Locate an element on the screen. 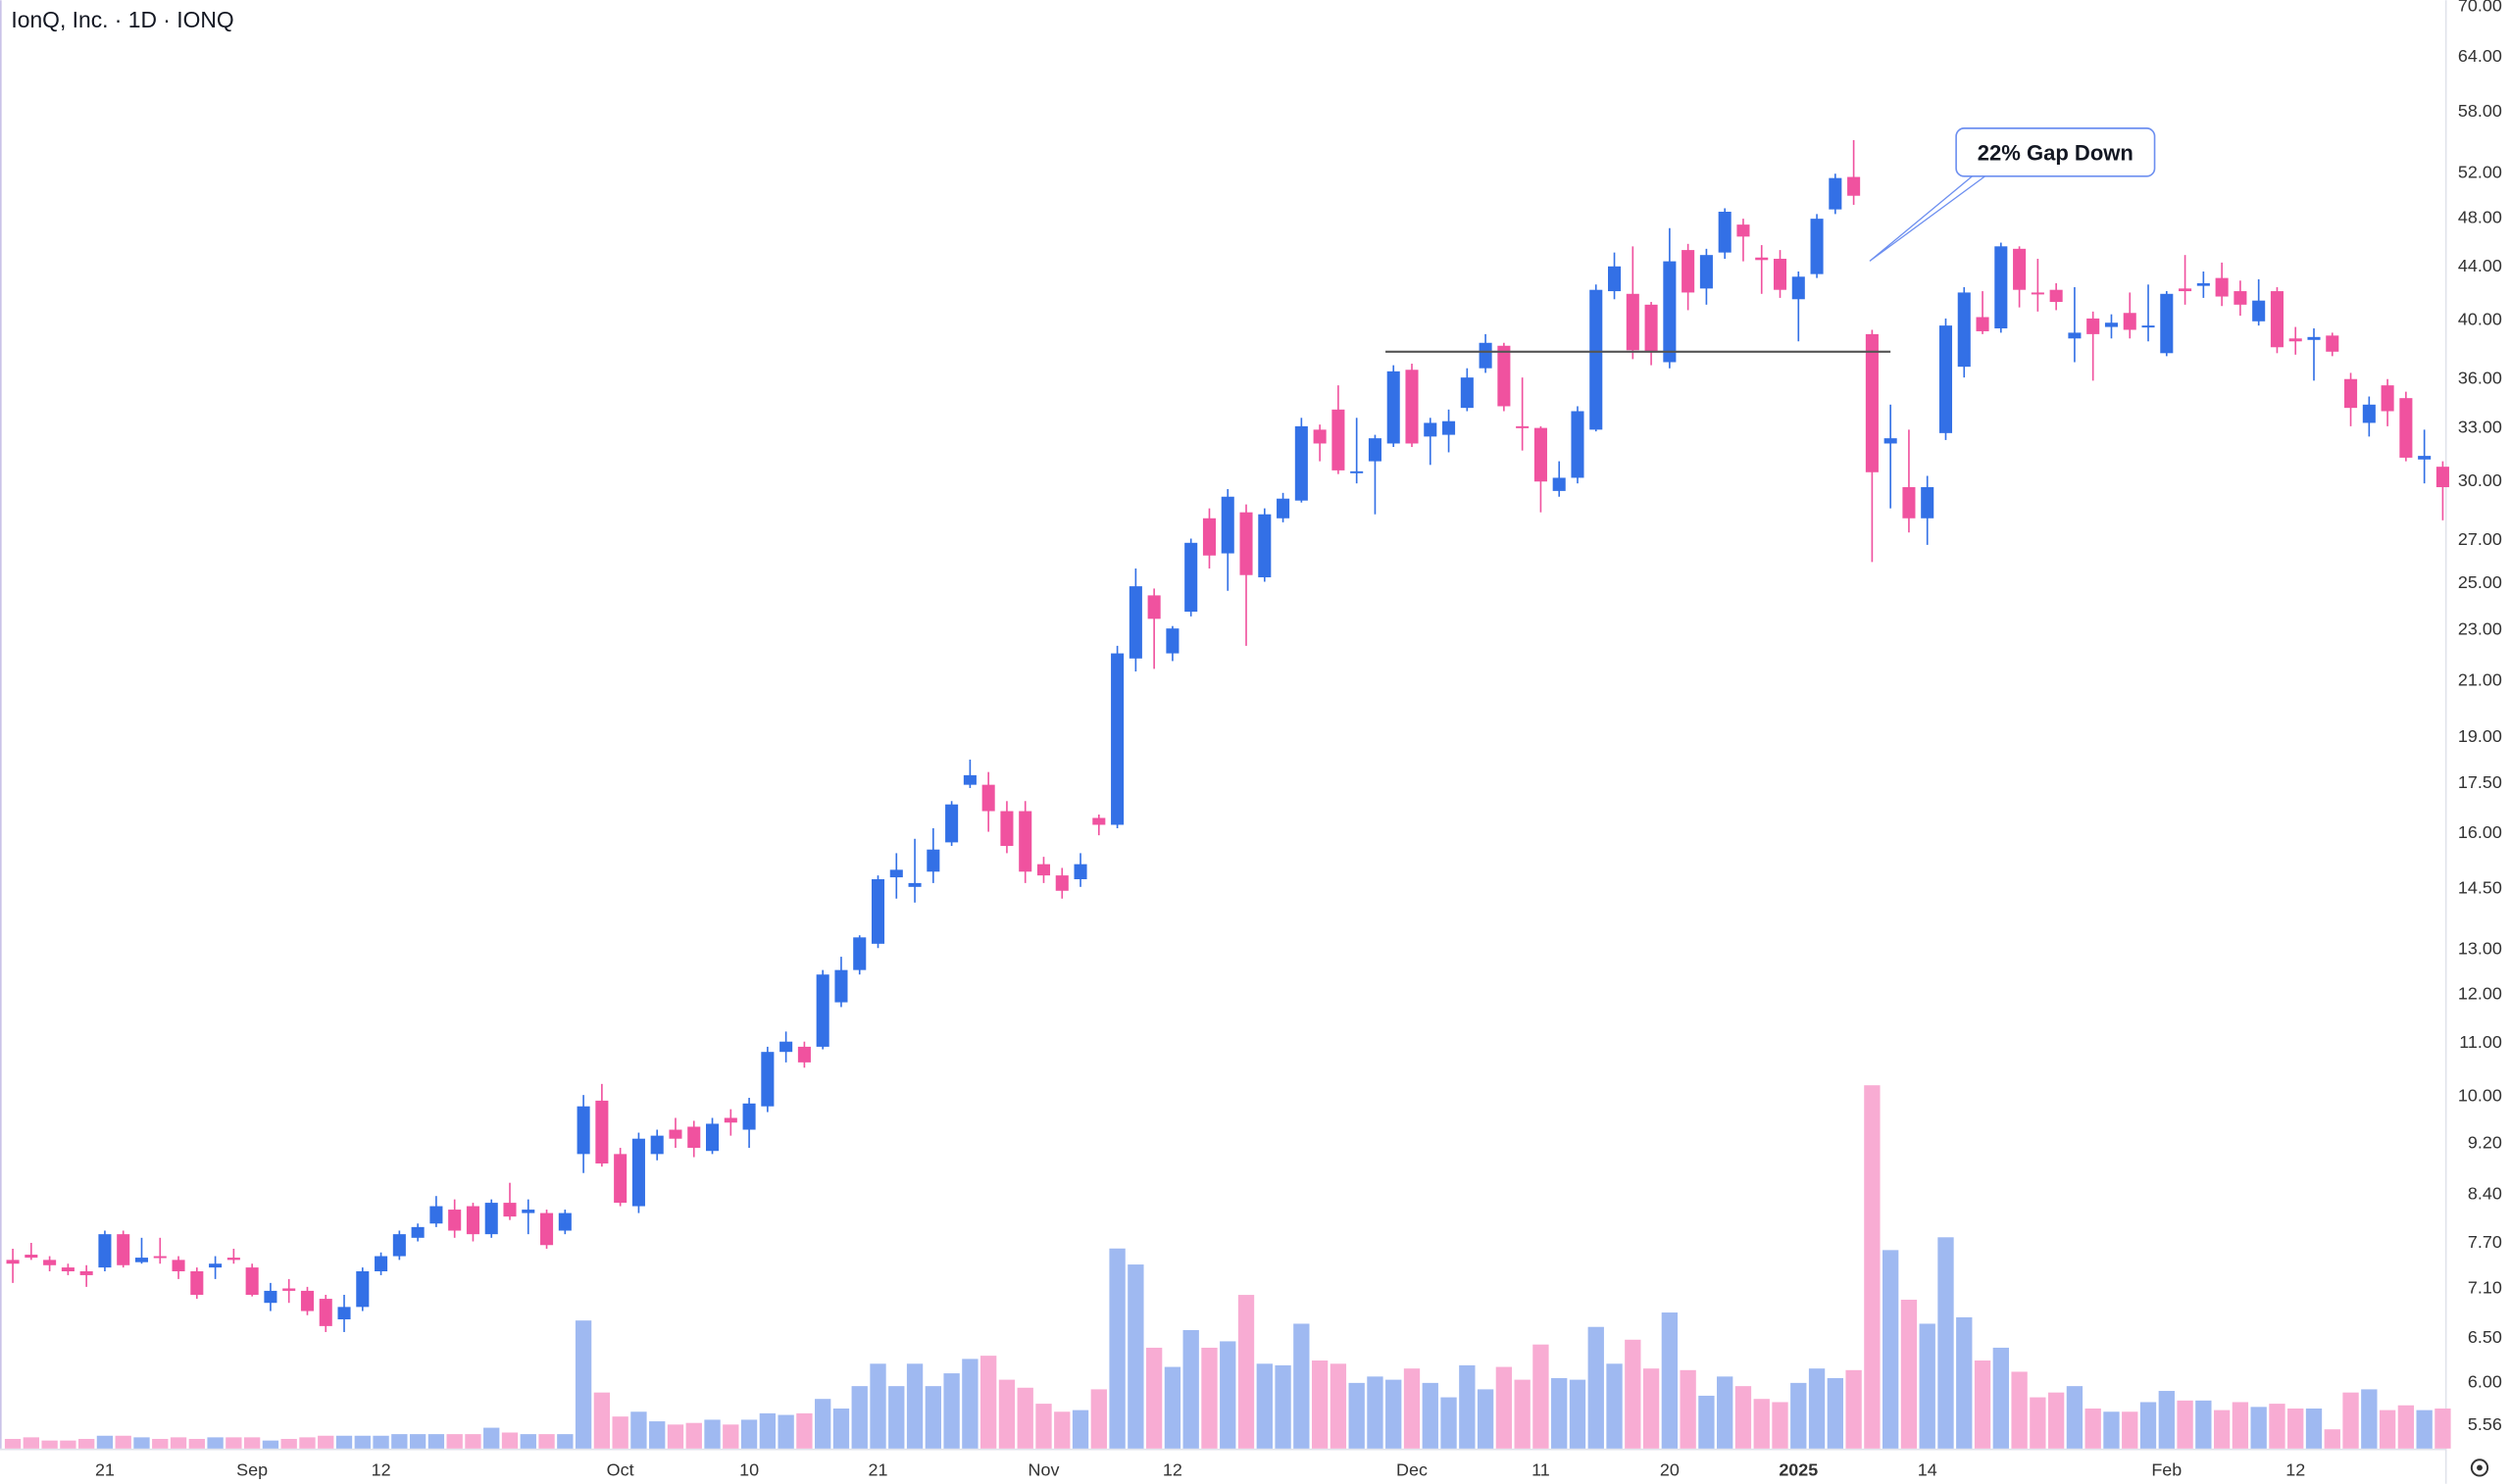 This screenshot has height=1484, width=2510. y-tick-label: 19.00 is located at coordinates (2480, 736).